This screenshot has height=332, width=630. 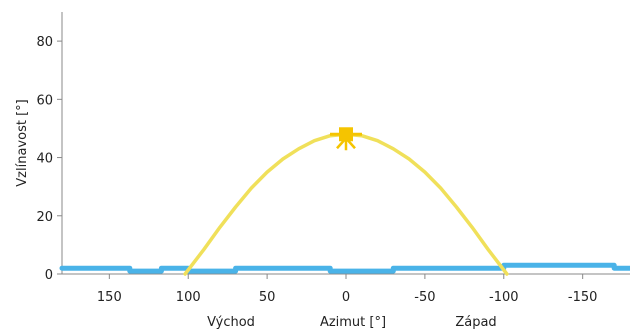 I want to click on y-tick-label: 0, so click(x=49, y=275).